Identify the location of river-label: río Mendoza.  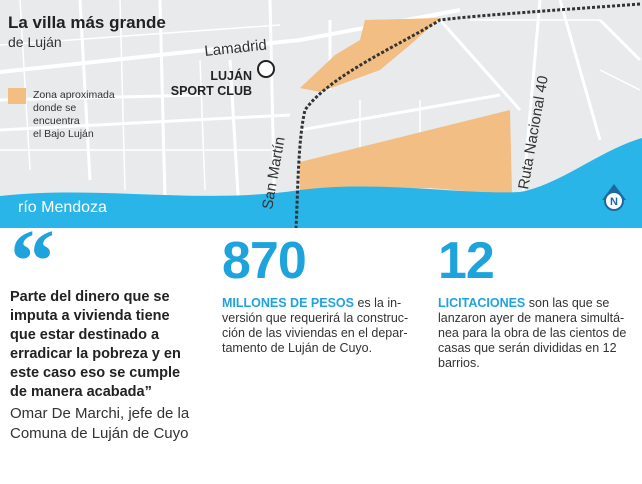
(62, 207).